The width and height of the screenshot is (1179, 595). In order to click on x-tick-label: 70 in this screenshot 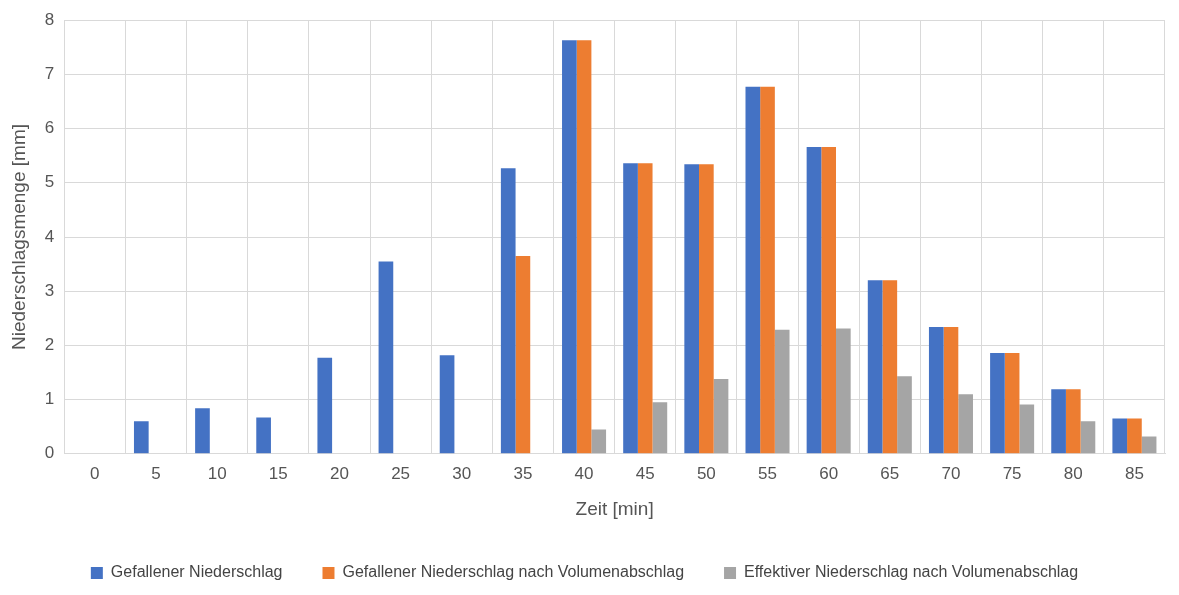, I will do `click(951, 473)`.